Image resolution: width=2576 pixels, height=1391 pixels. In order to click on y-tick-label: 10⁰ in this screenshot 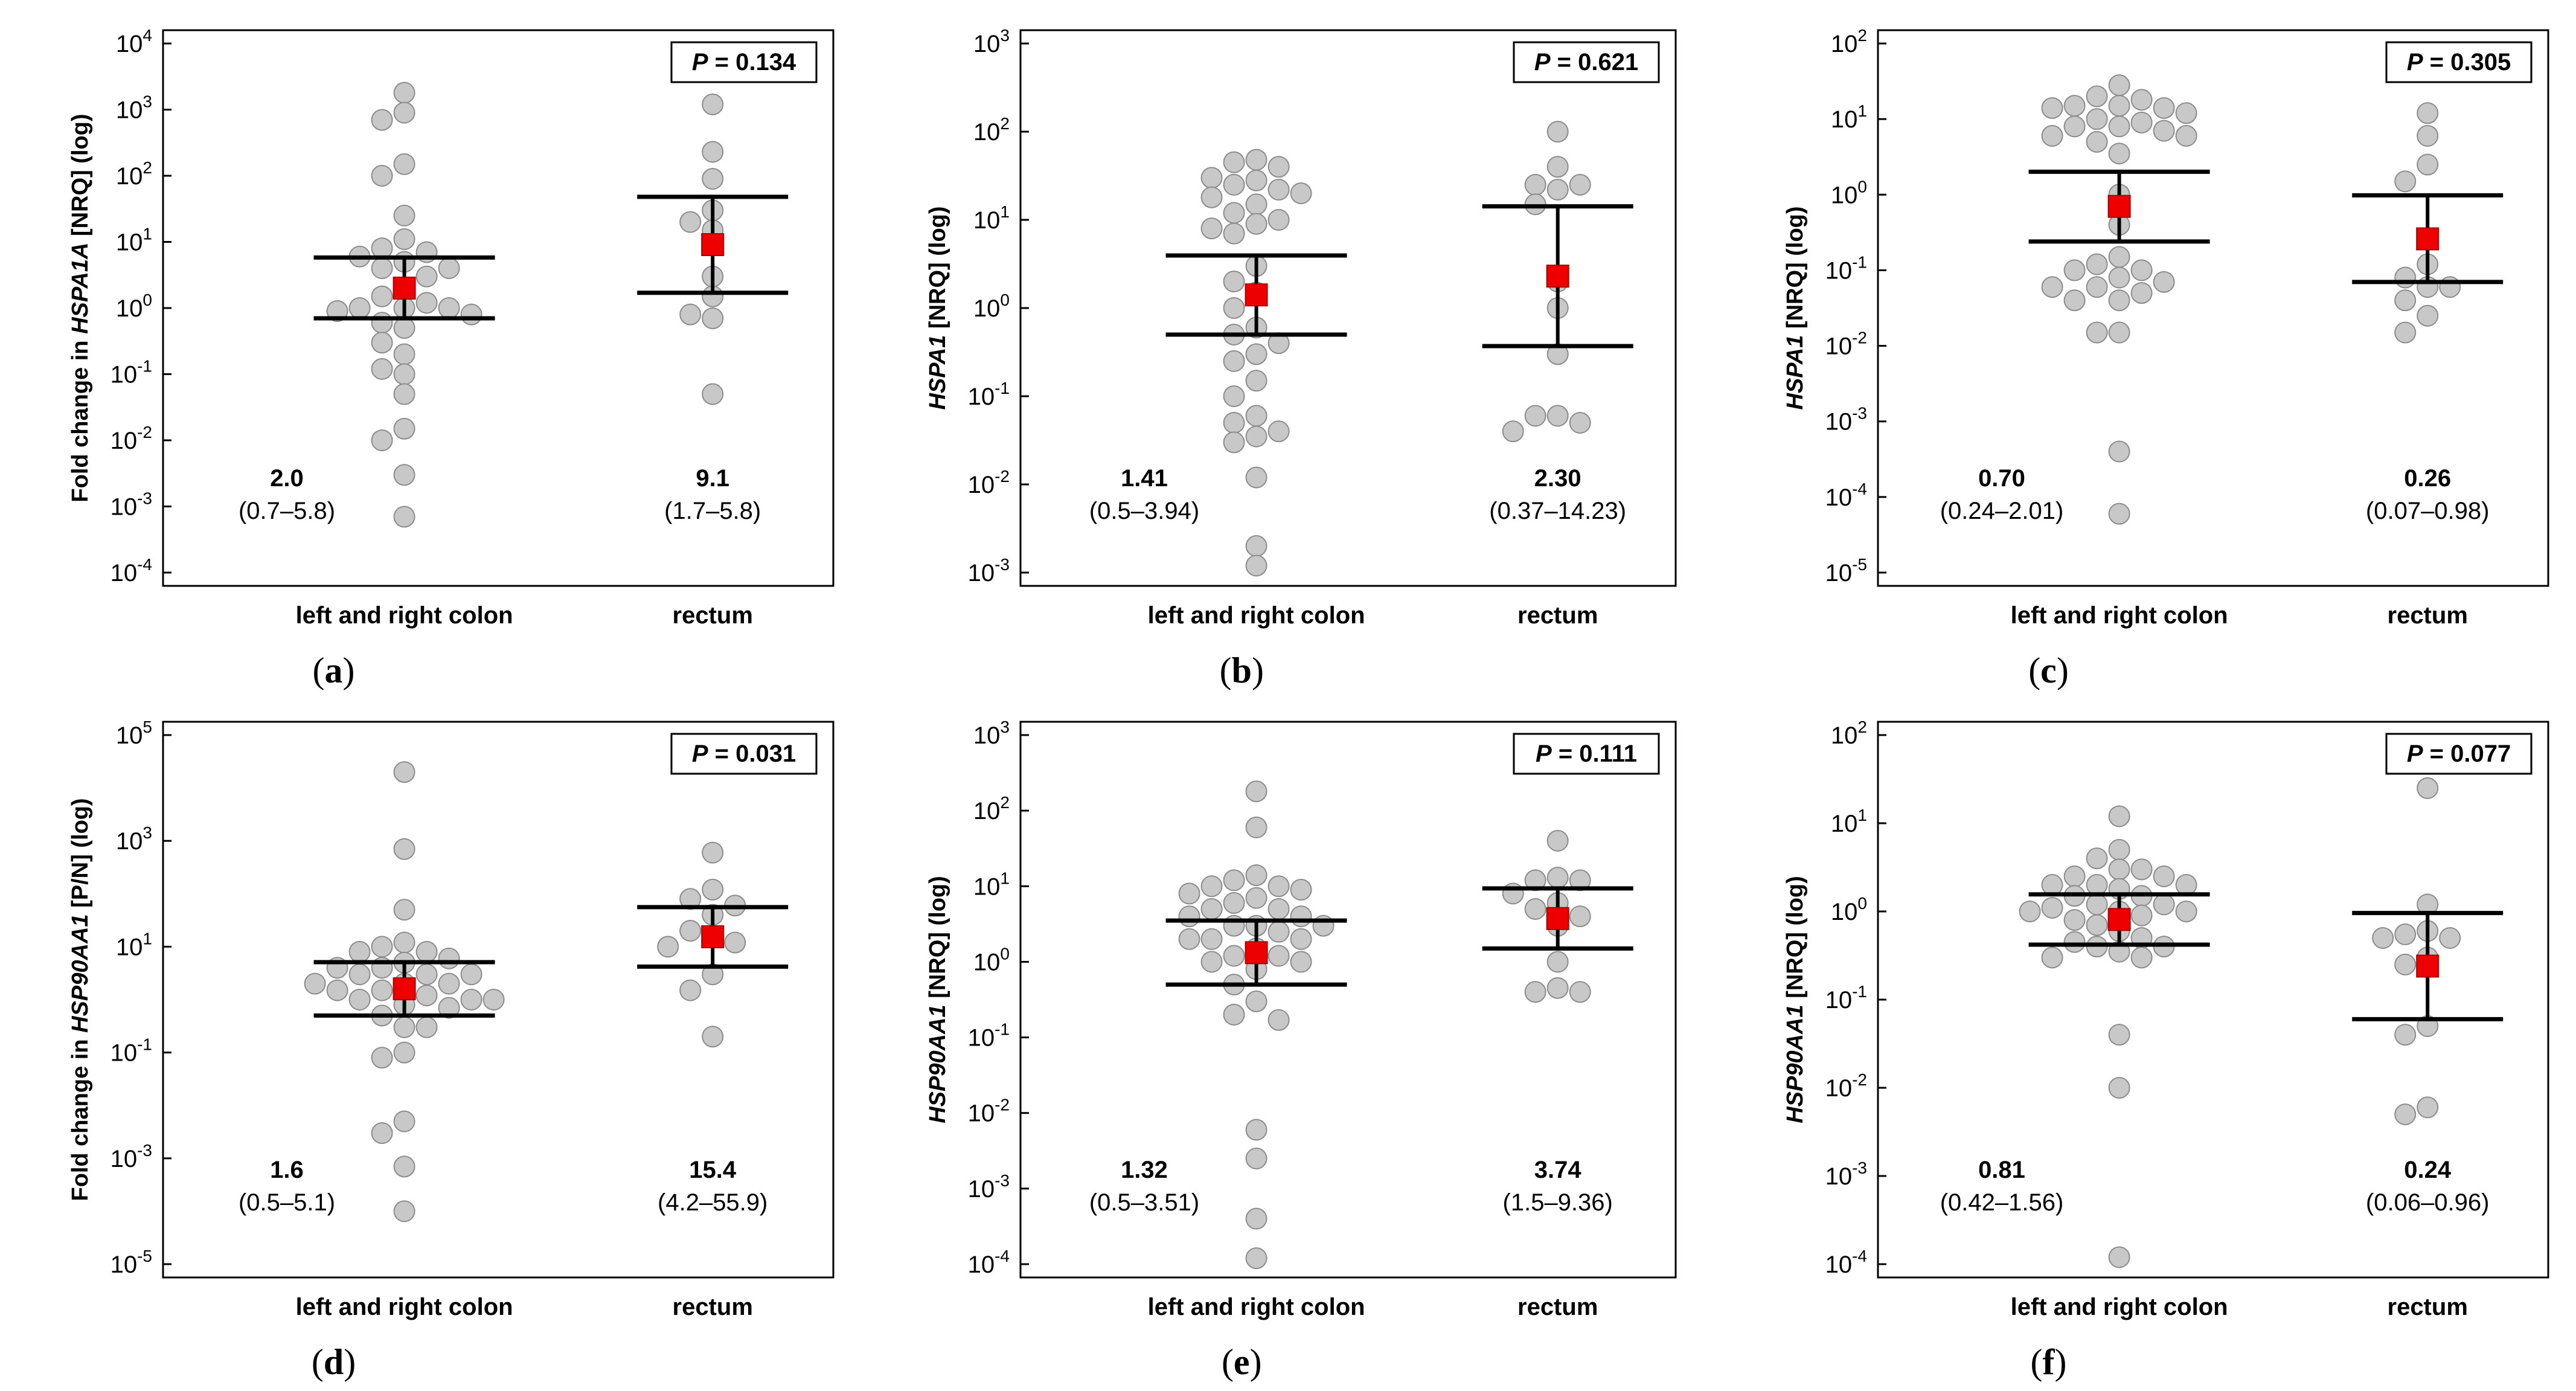, I will do `click(134, 306)`.